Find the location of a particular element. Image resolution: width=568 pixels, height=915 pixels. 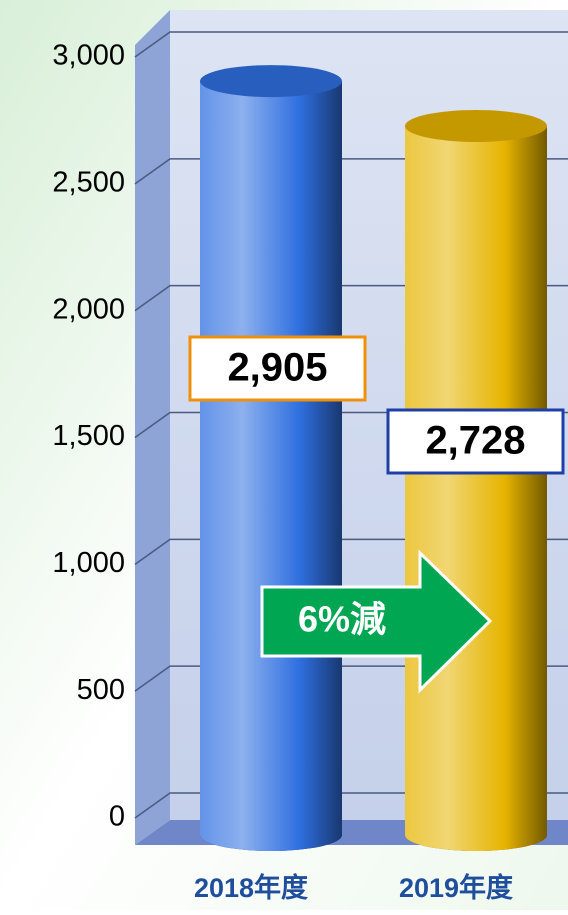

x-tick-label: 2018年度 is located at coordinates (251, 887).